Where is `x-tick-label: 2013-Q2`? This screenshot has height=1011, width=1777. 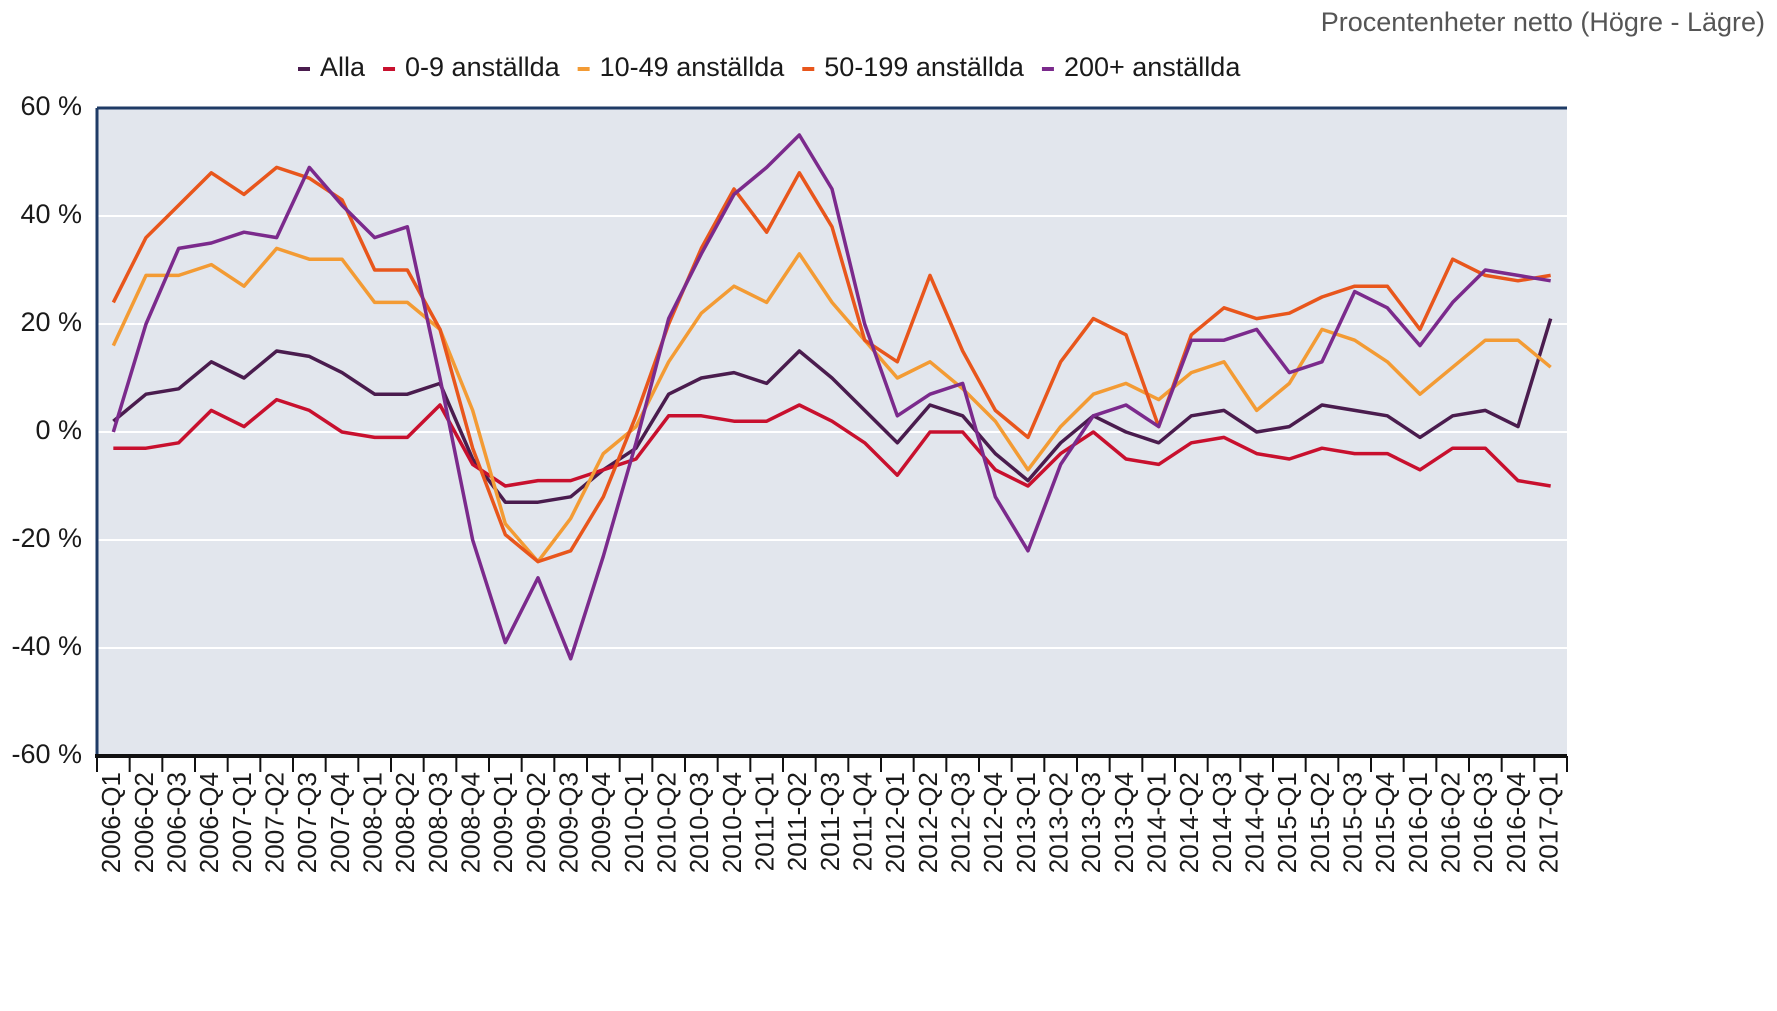 x-tick-label: 2013-Q2 is located at coordinates (1059, 822).